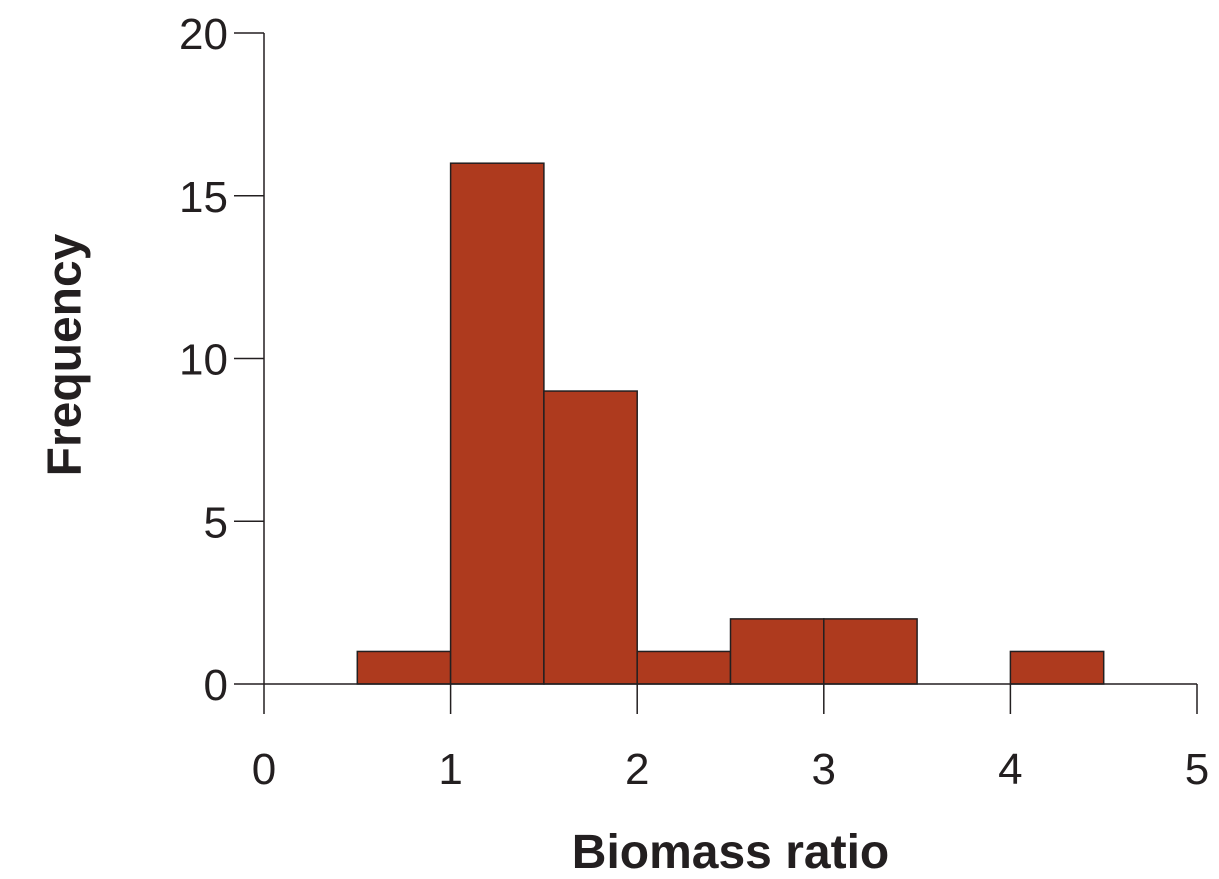  Describe the element at coordinates (1010, 769) in the screenshot. I see `x-tick-label-4: 4` at that location.